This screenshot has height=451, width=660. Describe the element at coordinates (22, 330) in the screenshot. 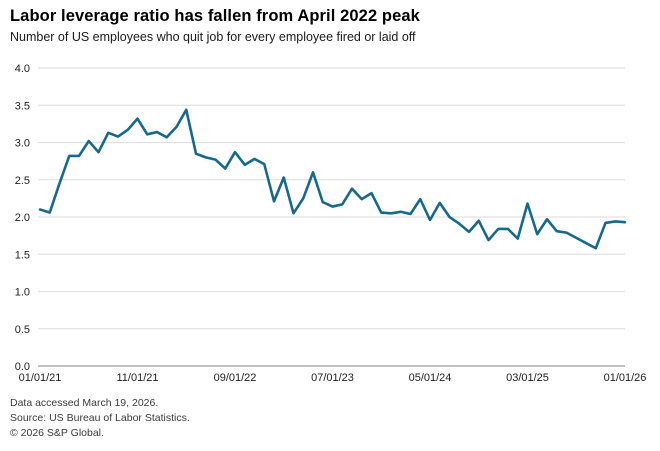

I see `y-axis-tick-label: 0.5` at that location.